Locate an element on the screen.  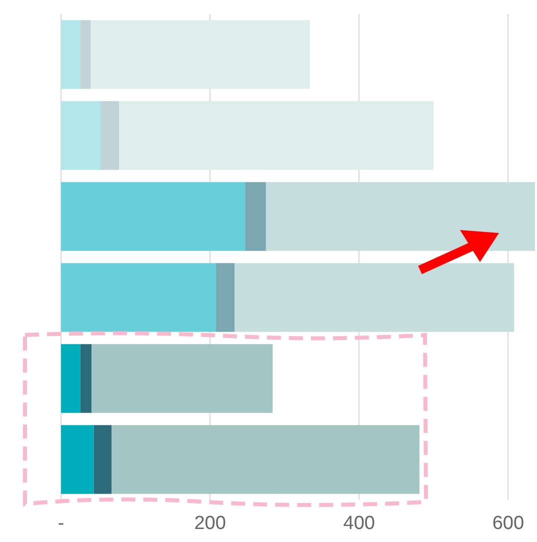
x-tick-label: 200 is located at coordinates (210, 523).